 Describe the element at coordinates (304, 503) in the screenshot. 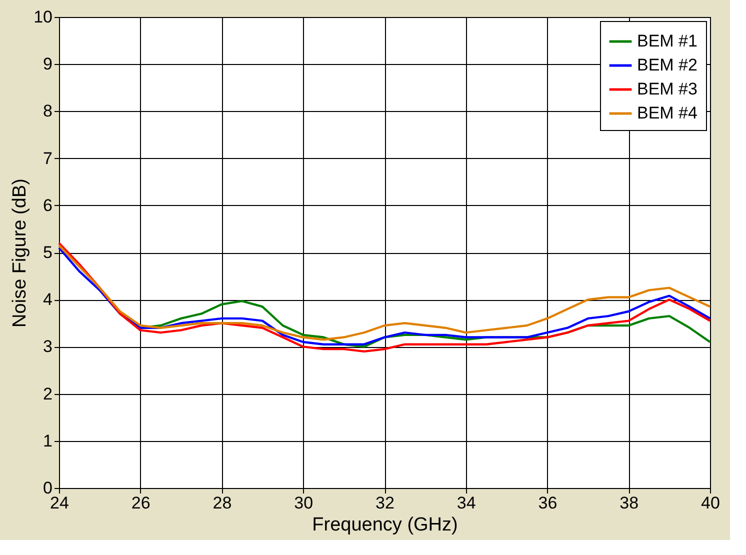

I see `x-tick-label: 30` at that location.